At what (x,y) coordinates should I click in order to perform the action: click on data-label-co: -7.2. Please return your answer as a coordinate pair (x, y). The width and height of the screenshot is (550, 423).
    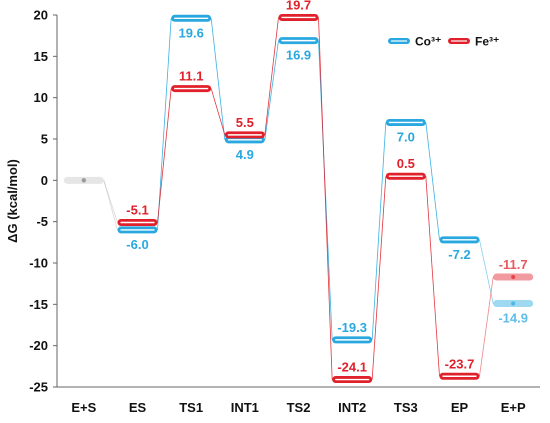
    Looking at the image, I should click on (459, 254).